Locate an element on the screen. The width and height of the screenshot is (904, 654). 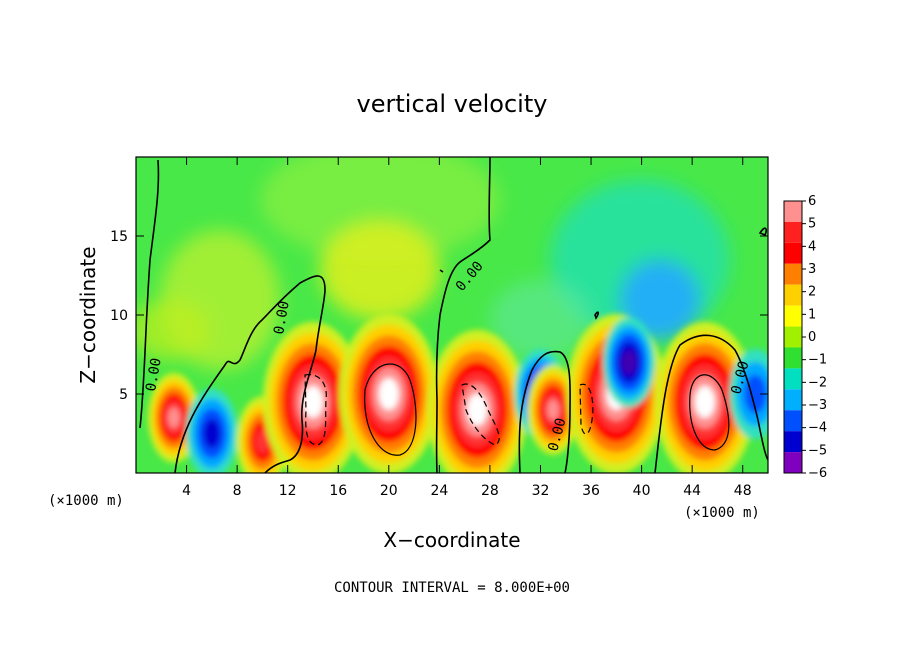
heatmap-feature-updraft is located at coordinates (553, 409).